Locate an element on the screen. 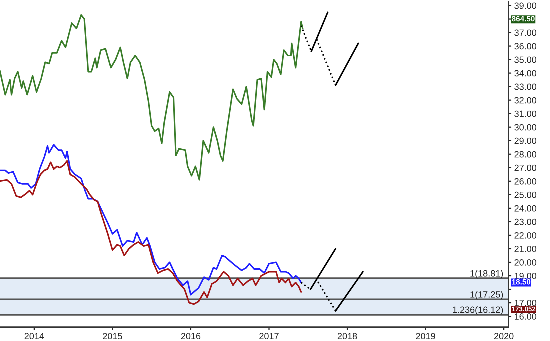 This screenshot has height=341, width=550. y-tick-label: 22.00 is located at coordinates (525, 235).